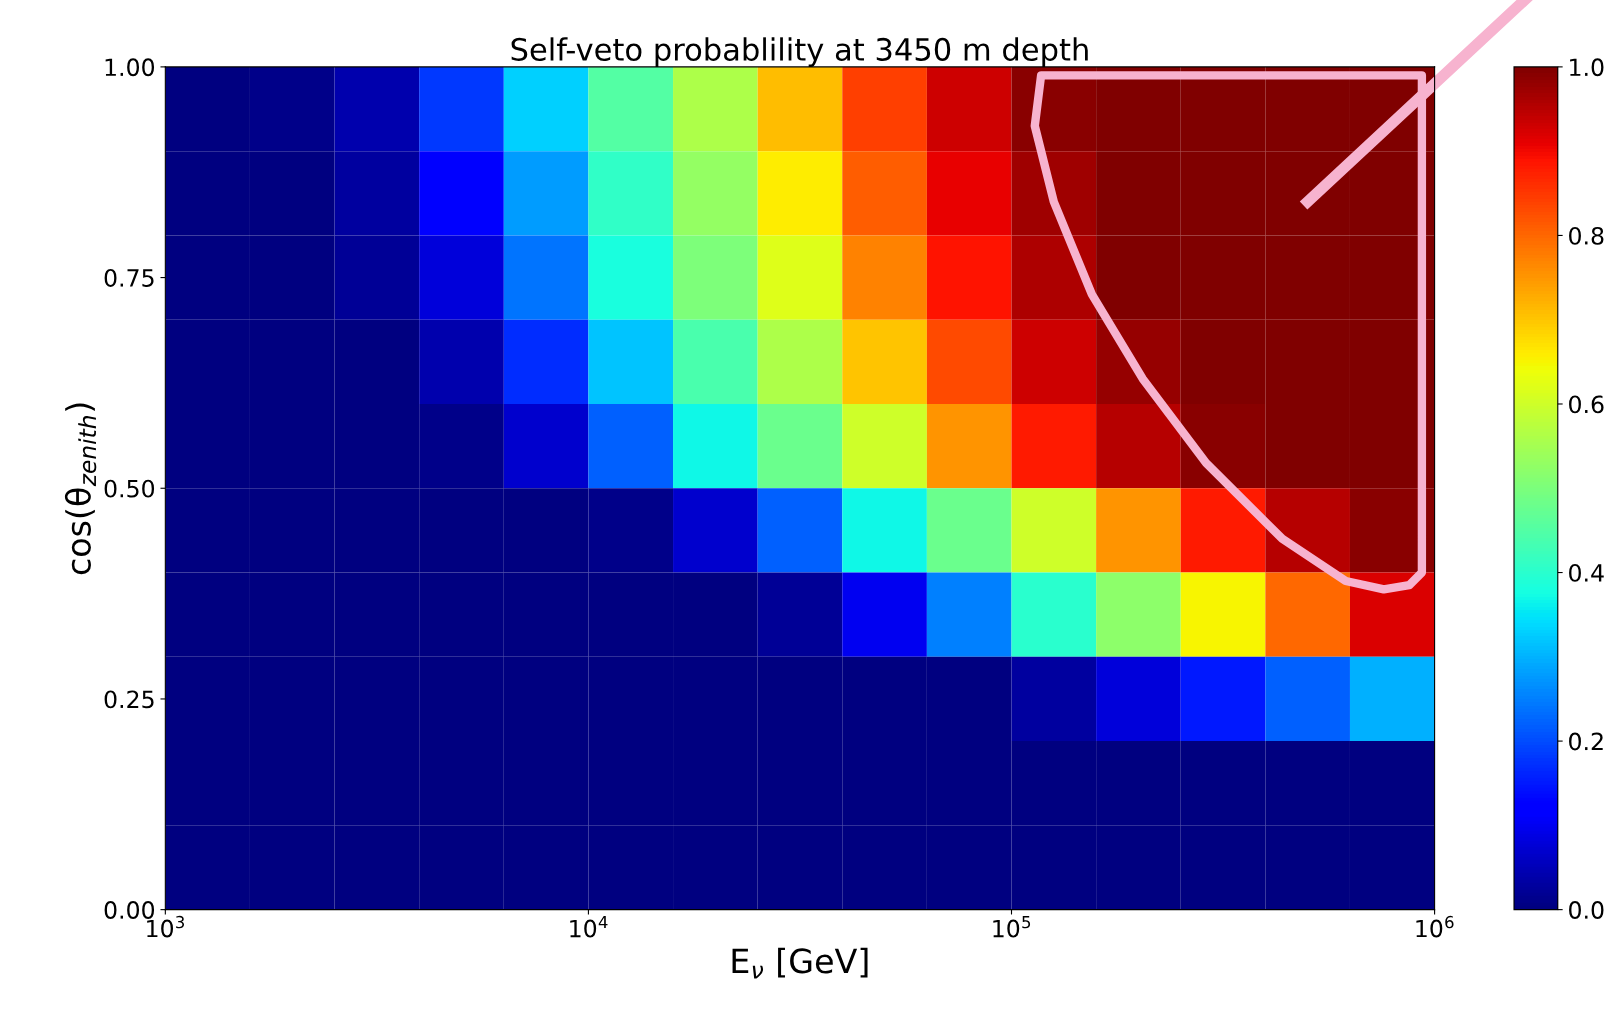 The image size is (1621, 1029). What do you see at coordinates (1586, 572) in the screenshot?
I see `color-bar-label: 0.4` at bounding box center [1586, 572].